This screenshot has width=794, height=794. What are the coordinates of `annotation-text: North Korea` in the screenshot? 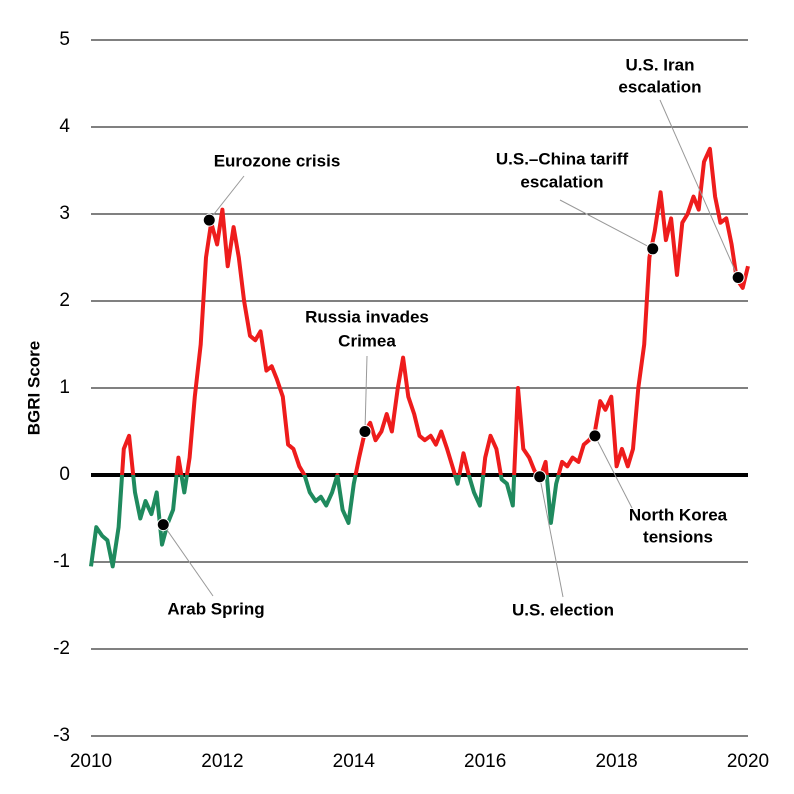 It's located at (678, 514).